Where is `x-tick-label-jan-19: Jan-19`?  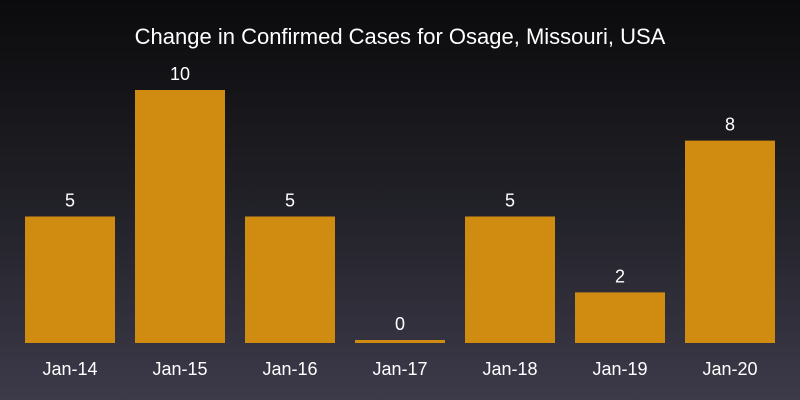 x-tick-label-jan-19: Jan-19 is located at coordinates (619, 369).